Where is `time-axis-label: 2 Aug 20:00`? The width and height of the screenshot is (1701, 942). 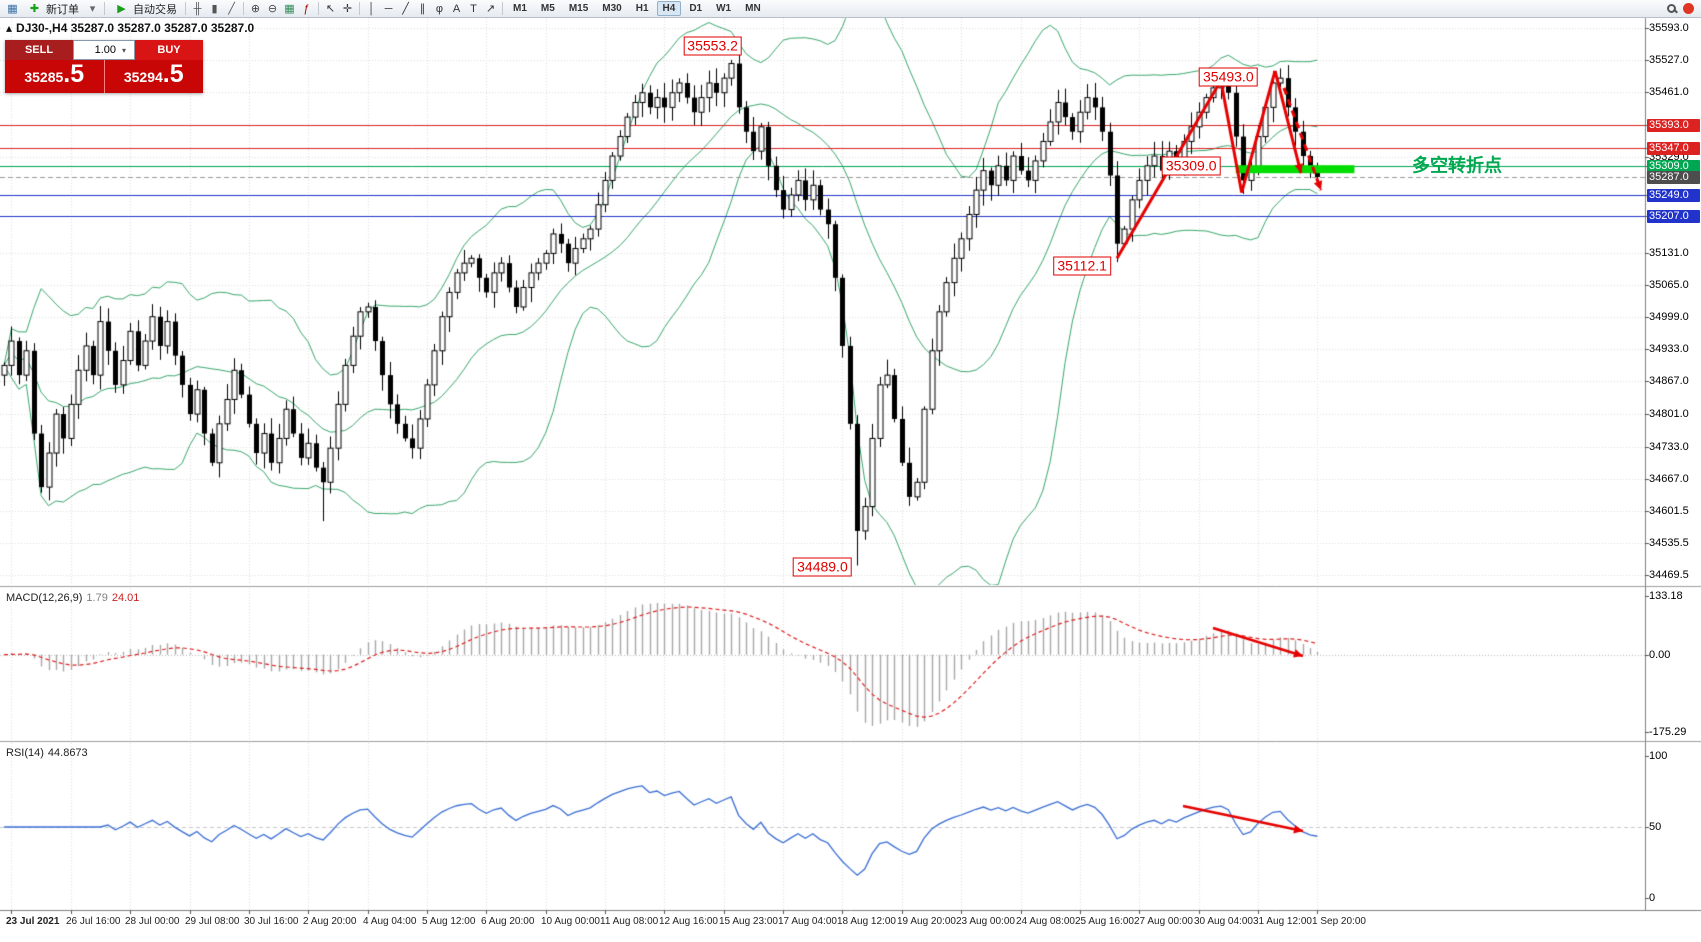
time-axis-label: 2 Aug 20:00 is located at coordinates (330, 921).